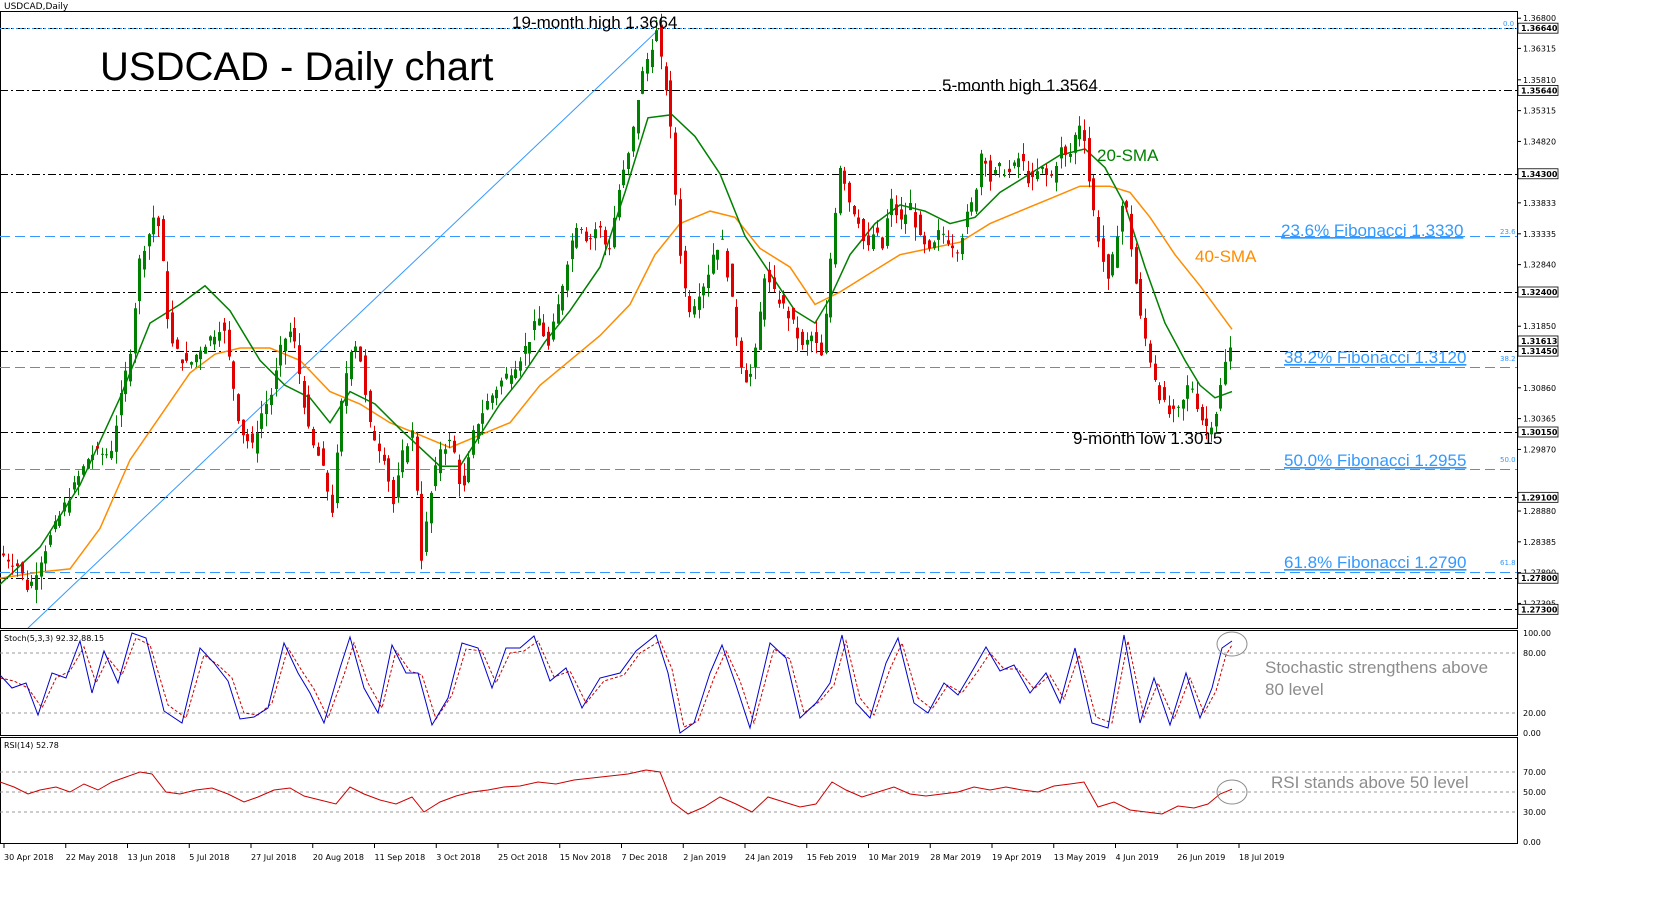  Describe the element at coordinates (54, 638) in the screenshot. I see `stoch-indicator-label: Stoch(5,3,3) 92.32 88.15` at that location.